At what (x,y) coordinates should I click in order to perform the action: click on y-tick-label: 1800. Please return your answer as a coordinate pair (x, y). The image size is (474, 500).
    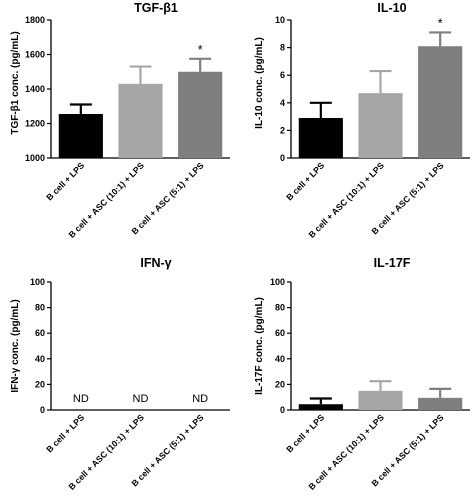
    Looking at the image, I should click on (35, 20).